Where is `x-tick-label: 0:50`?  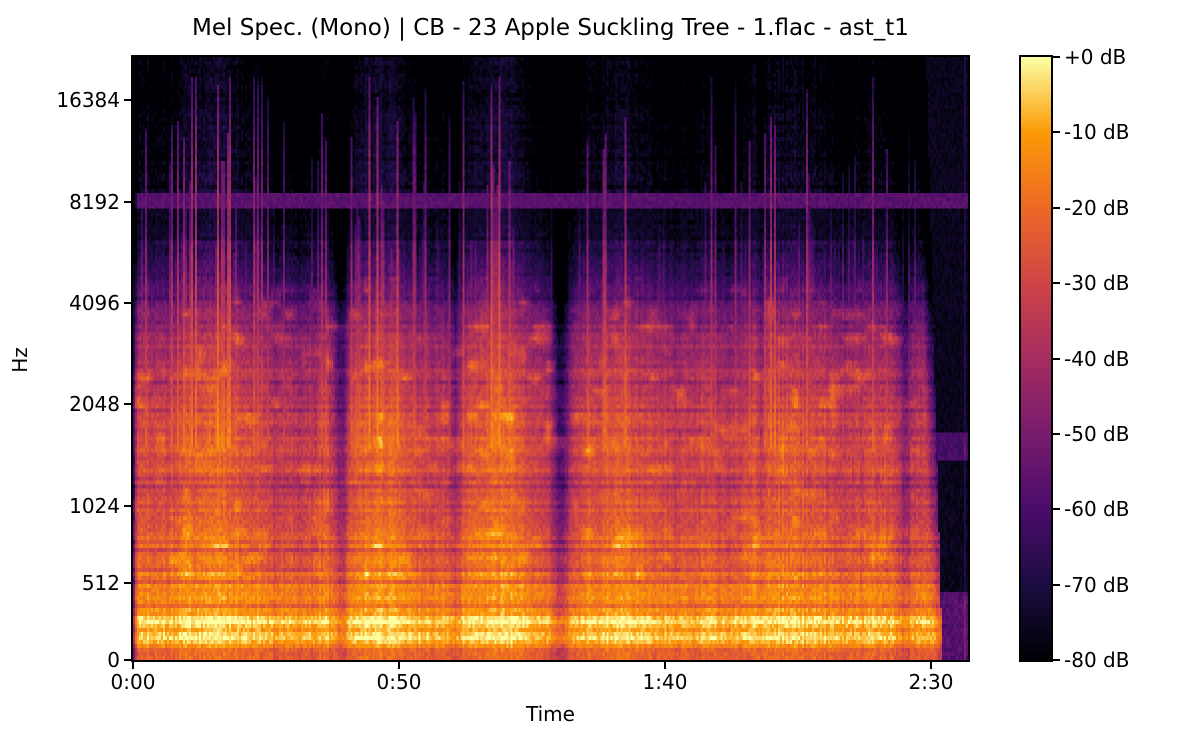
x-tick-label: 0:50 is located at coordinates (399, 682).